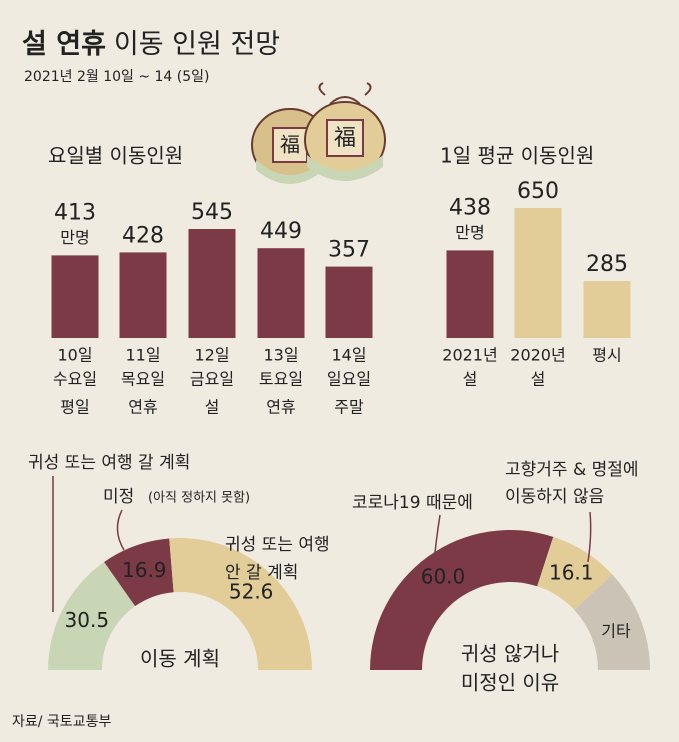 This screenshot has height=742, width=679. I want to click on slice-name: 귀성 또는 여행, so click(277, 545).